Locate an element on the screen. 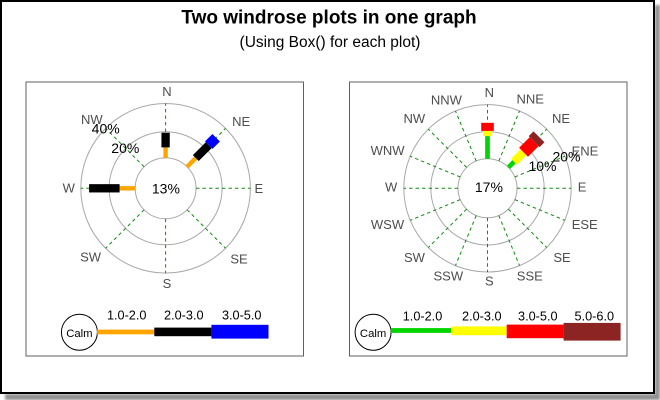 This screenshot has width=660, height=400. svg-text: WSW is located at coordinates (388, 224).